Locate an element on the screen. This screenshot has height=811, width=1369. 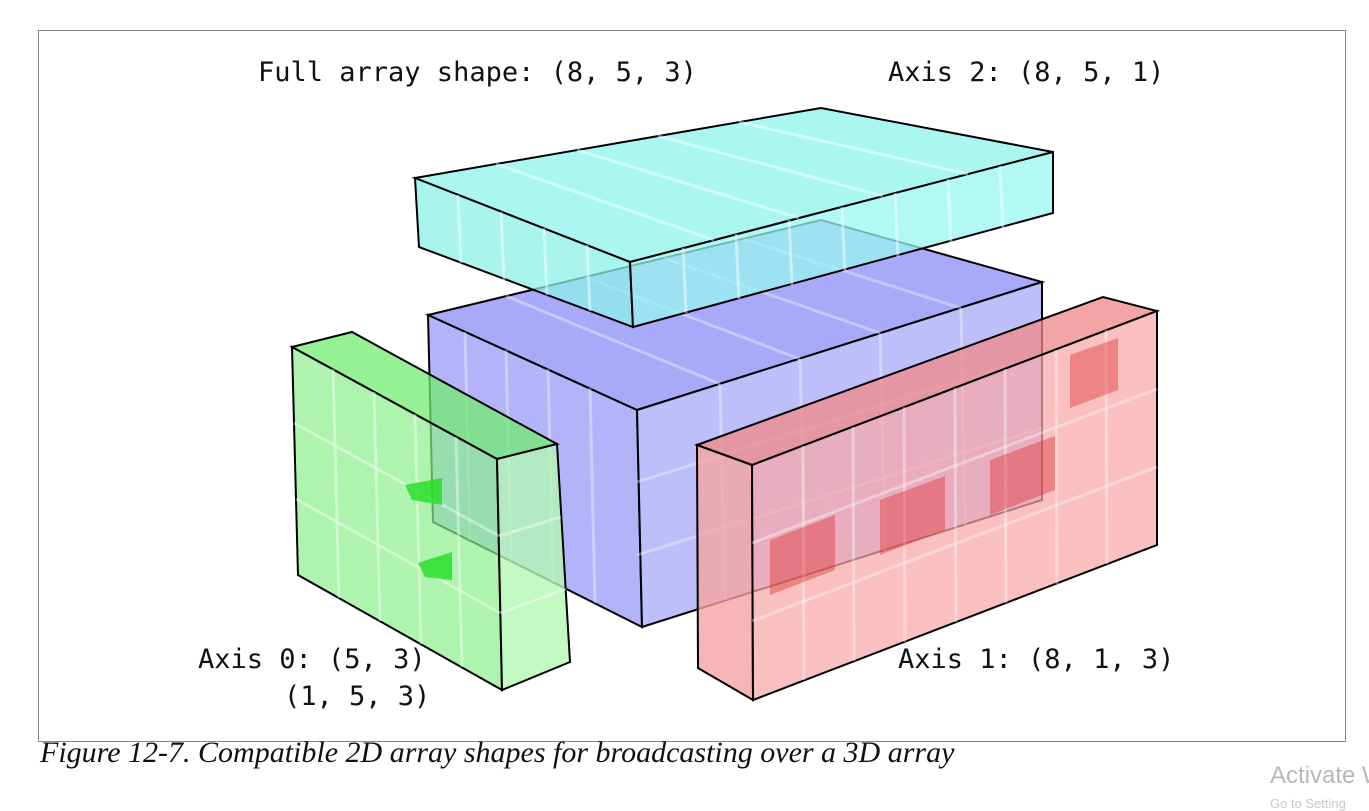
axis0-label-line2: (1, 5, 3) is located at coordinates (357, 696).